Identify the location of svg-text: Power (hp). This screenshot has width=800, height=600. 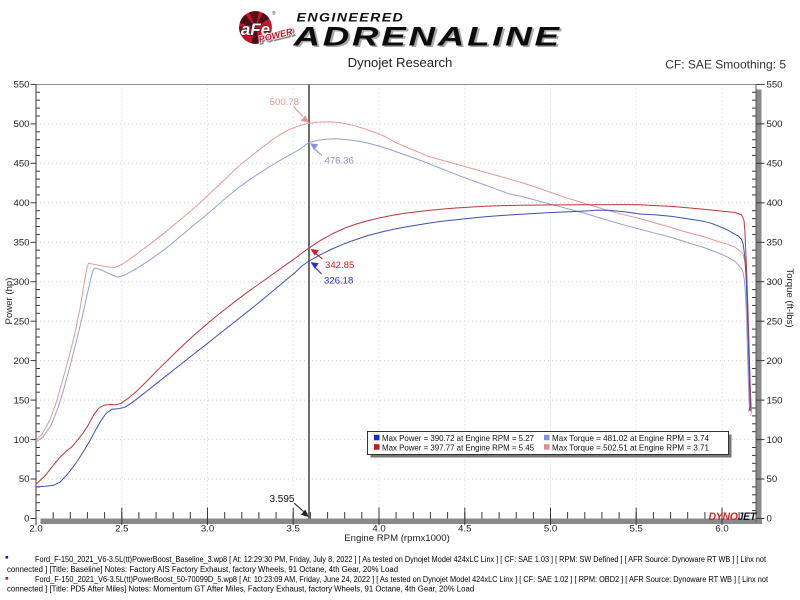
(9, 301).